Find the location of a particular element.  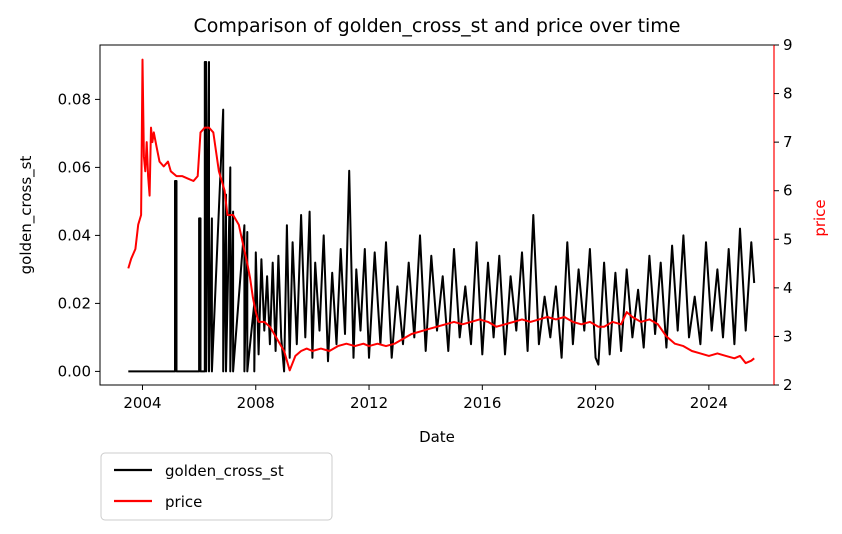

right-y-axis-ticks: 2 3 4 5 6 7 8 9 is located at coordinates (783, 215).